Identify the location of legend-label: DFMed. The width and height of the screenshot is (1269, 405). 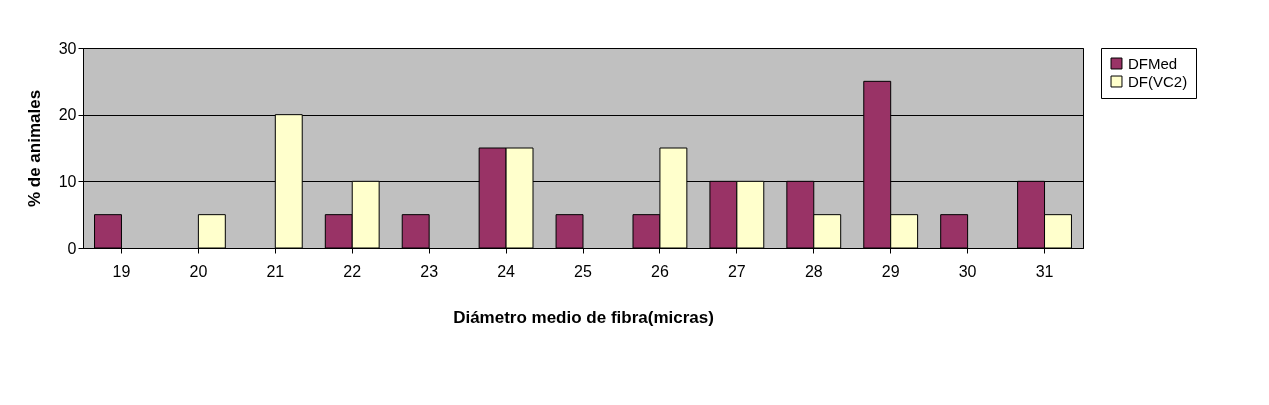
(1153, 63).